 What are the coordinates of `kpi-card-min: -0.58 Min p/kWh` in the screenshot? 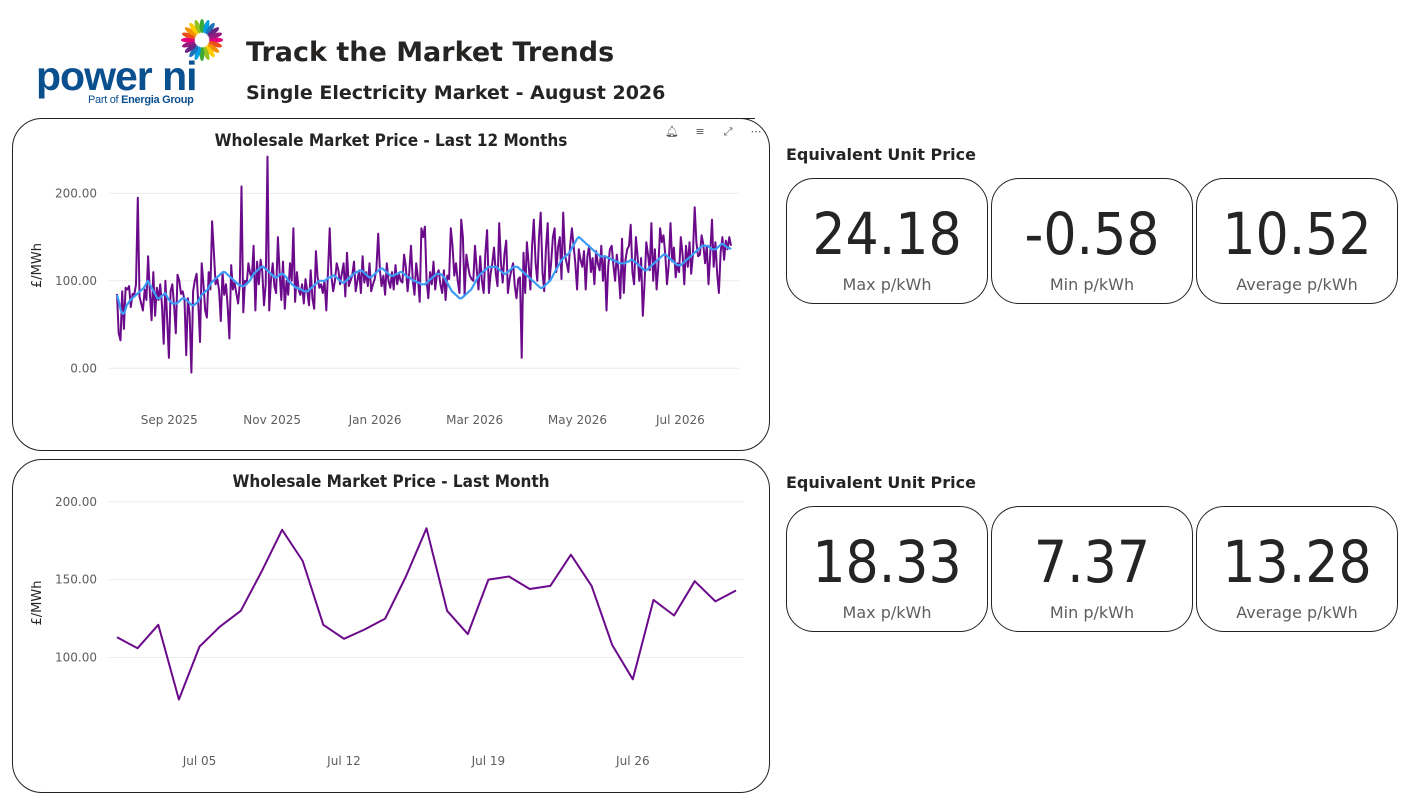 It's located at (1092, 241).